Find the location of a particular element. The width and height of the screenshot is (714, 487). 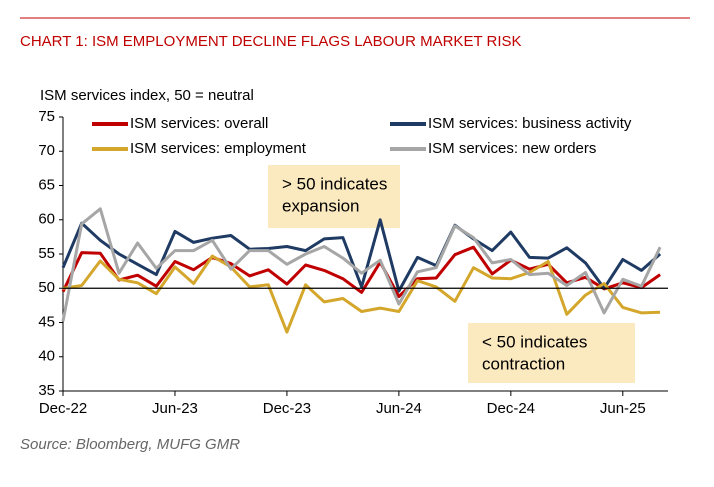

y-tick-label: 50 is located at coordinates (46, 287).